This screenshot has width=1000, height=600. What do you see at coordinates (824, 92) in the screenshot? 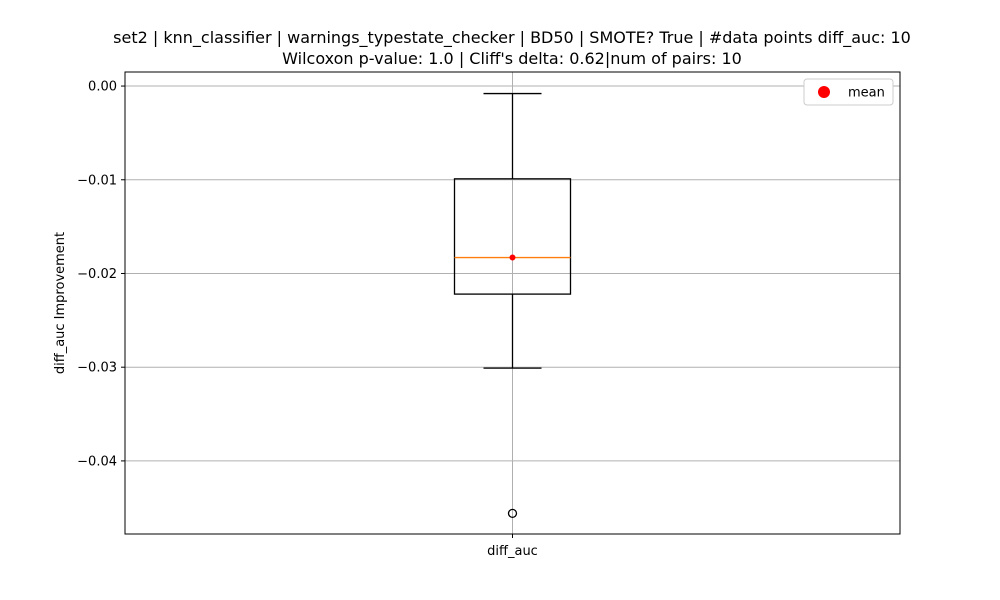
I see `legend-mean-marker` at bounding box center [824, 92].